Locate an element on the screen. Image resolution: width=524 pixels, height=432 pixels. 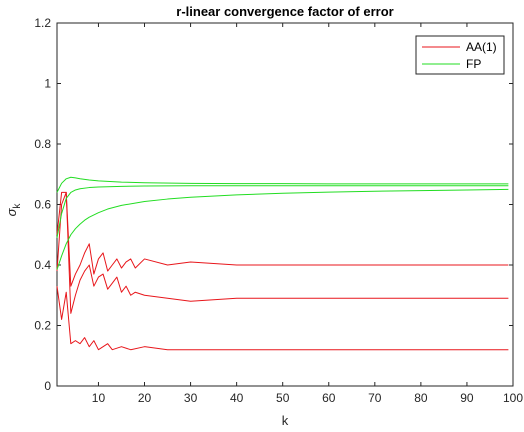
x-tick-label: 20 is located at coordinates (145, 398).